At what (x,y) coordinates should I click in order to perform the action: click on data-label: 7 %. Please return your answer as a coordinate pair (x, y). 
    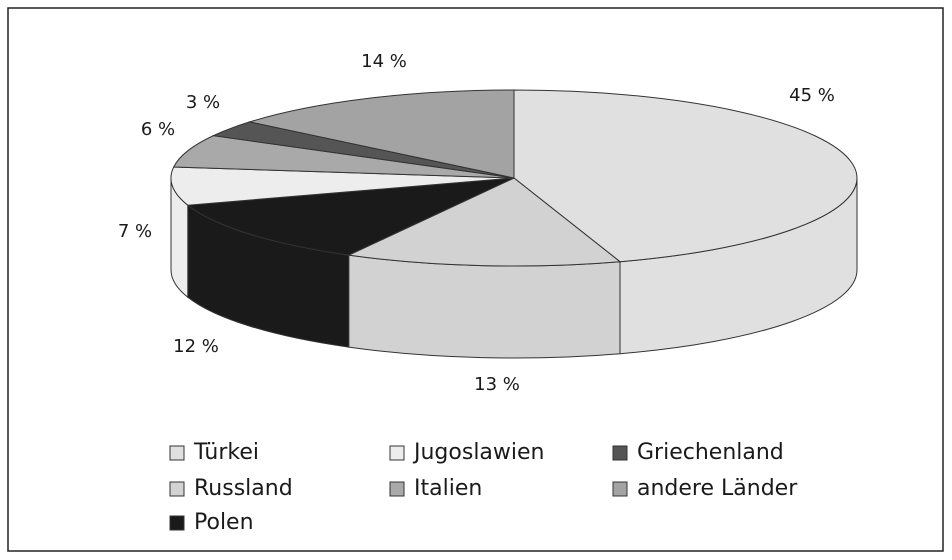
    Looking at the image, I should click on (135, 231).